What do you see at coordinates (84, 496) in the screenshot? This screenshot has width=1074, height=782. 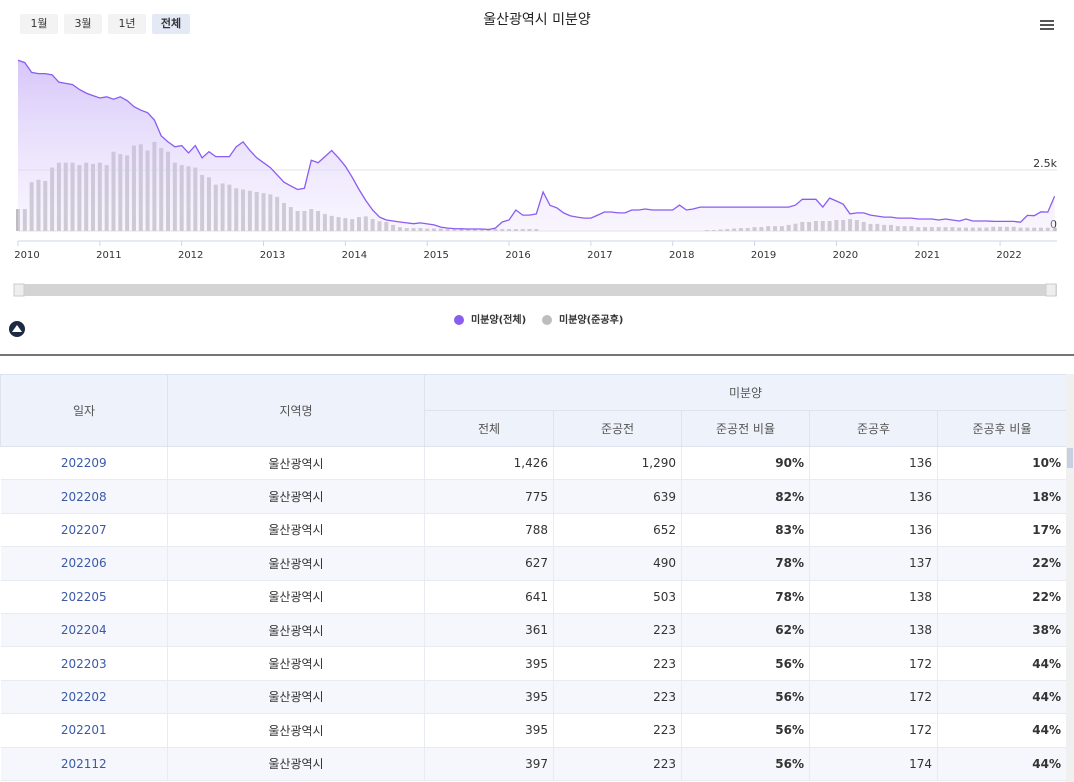 I see `table-cell: 202208` at bounding box center [84, 496].